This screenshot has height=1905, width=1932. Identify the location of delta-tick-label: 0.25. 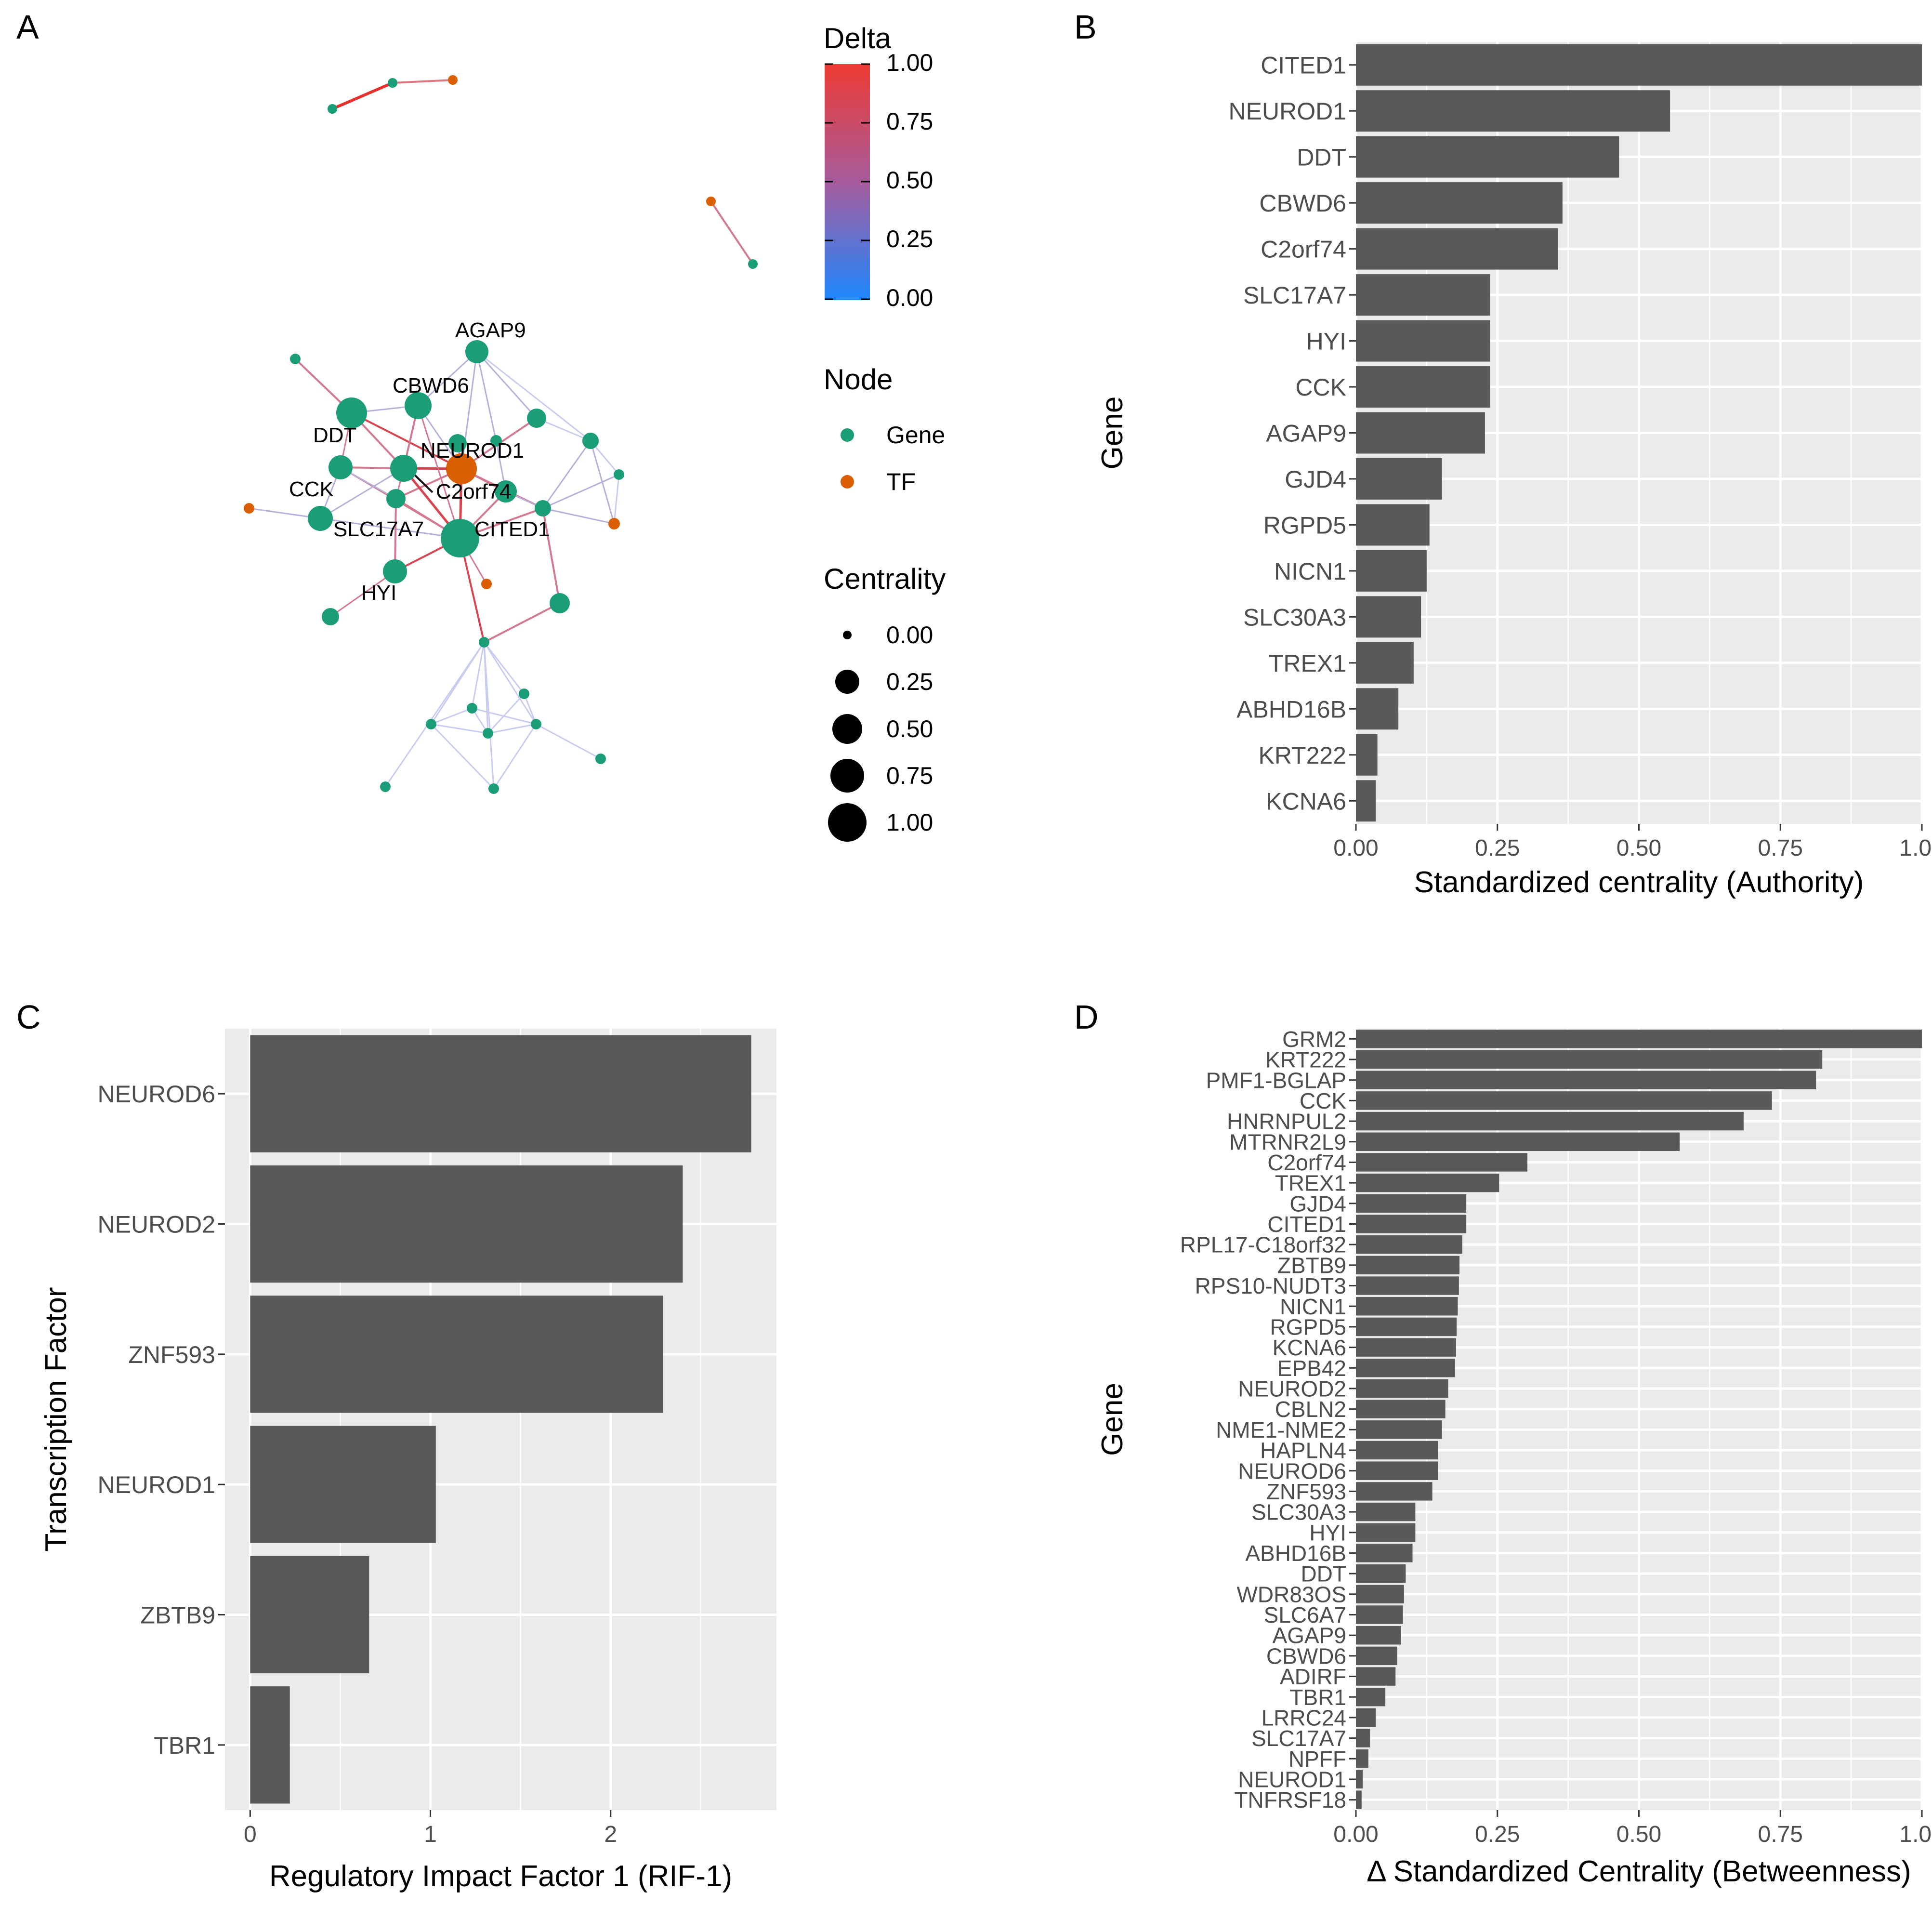
(909, 239).